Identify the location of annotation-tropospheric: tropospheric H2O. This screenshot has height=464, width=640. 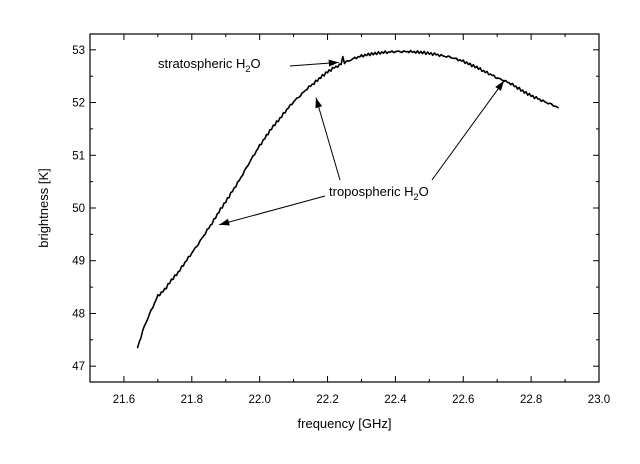
(379, 193).